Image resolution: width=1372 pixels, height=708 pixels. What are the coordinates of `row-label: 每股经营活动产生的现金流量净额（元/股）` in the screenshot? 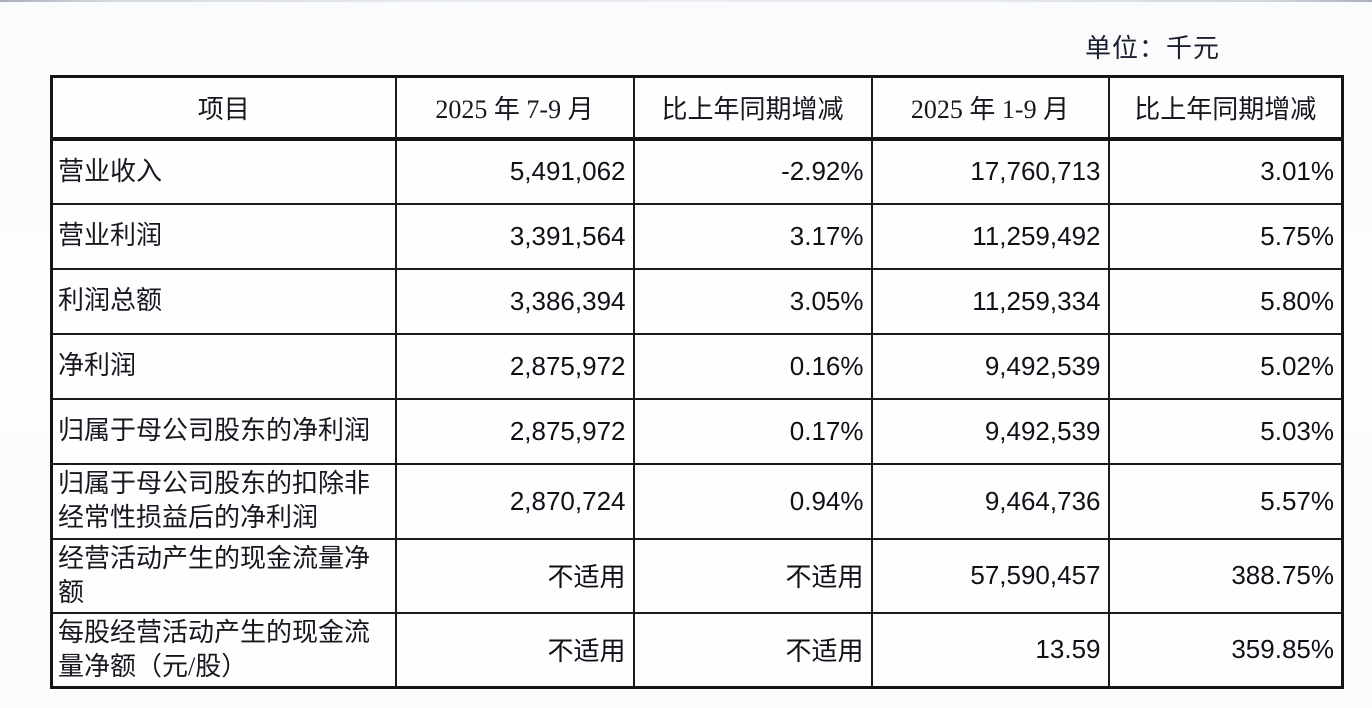 It's located at (223, 649).